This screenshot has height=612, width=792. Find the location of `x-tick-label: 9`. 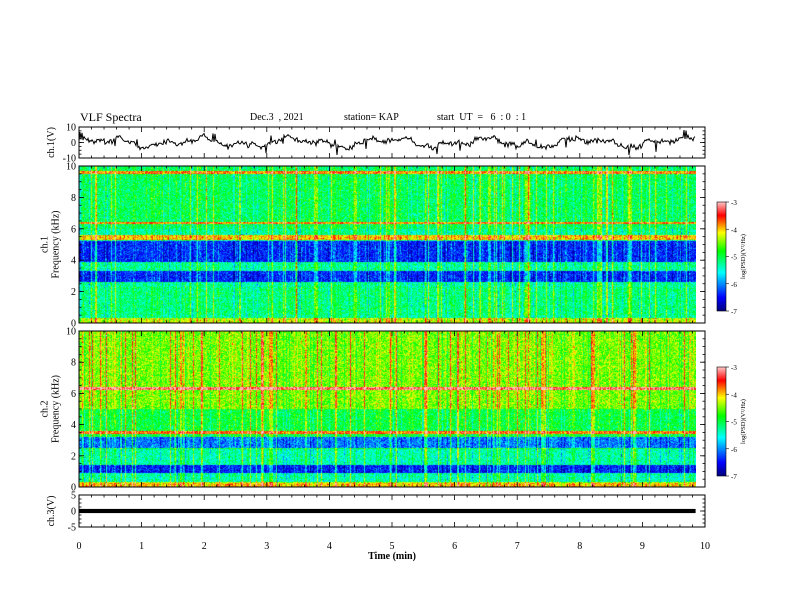

x-tick-label: 9 is located at coordinates (642, 546).